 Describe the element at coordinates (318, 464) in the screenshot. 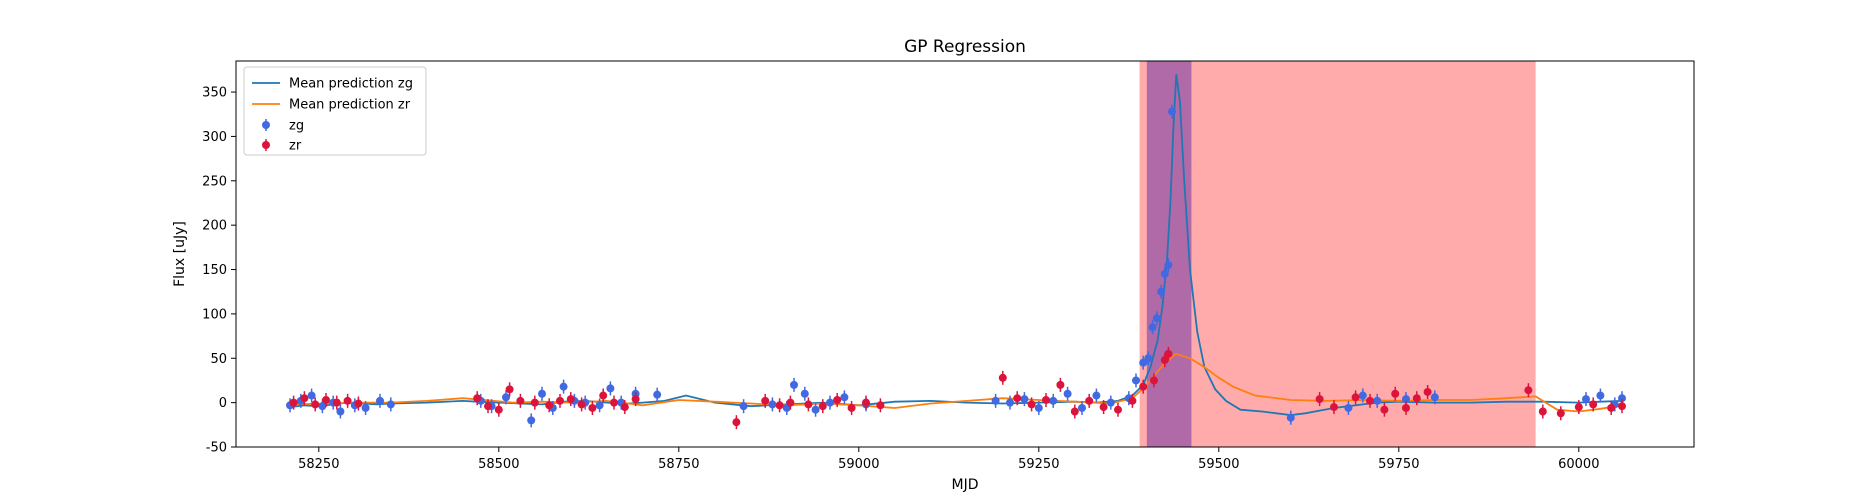

I see `x-tick-label: 58250` at that location.